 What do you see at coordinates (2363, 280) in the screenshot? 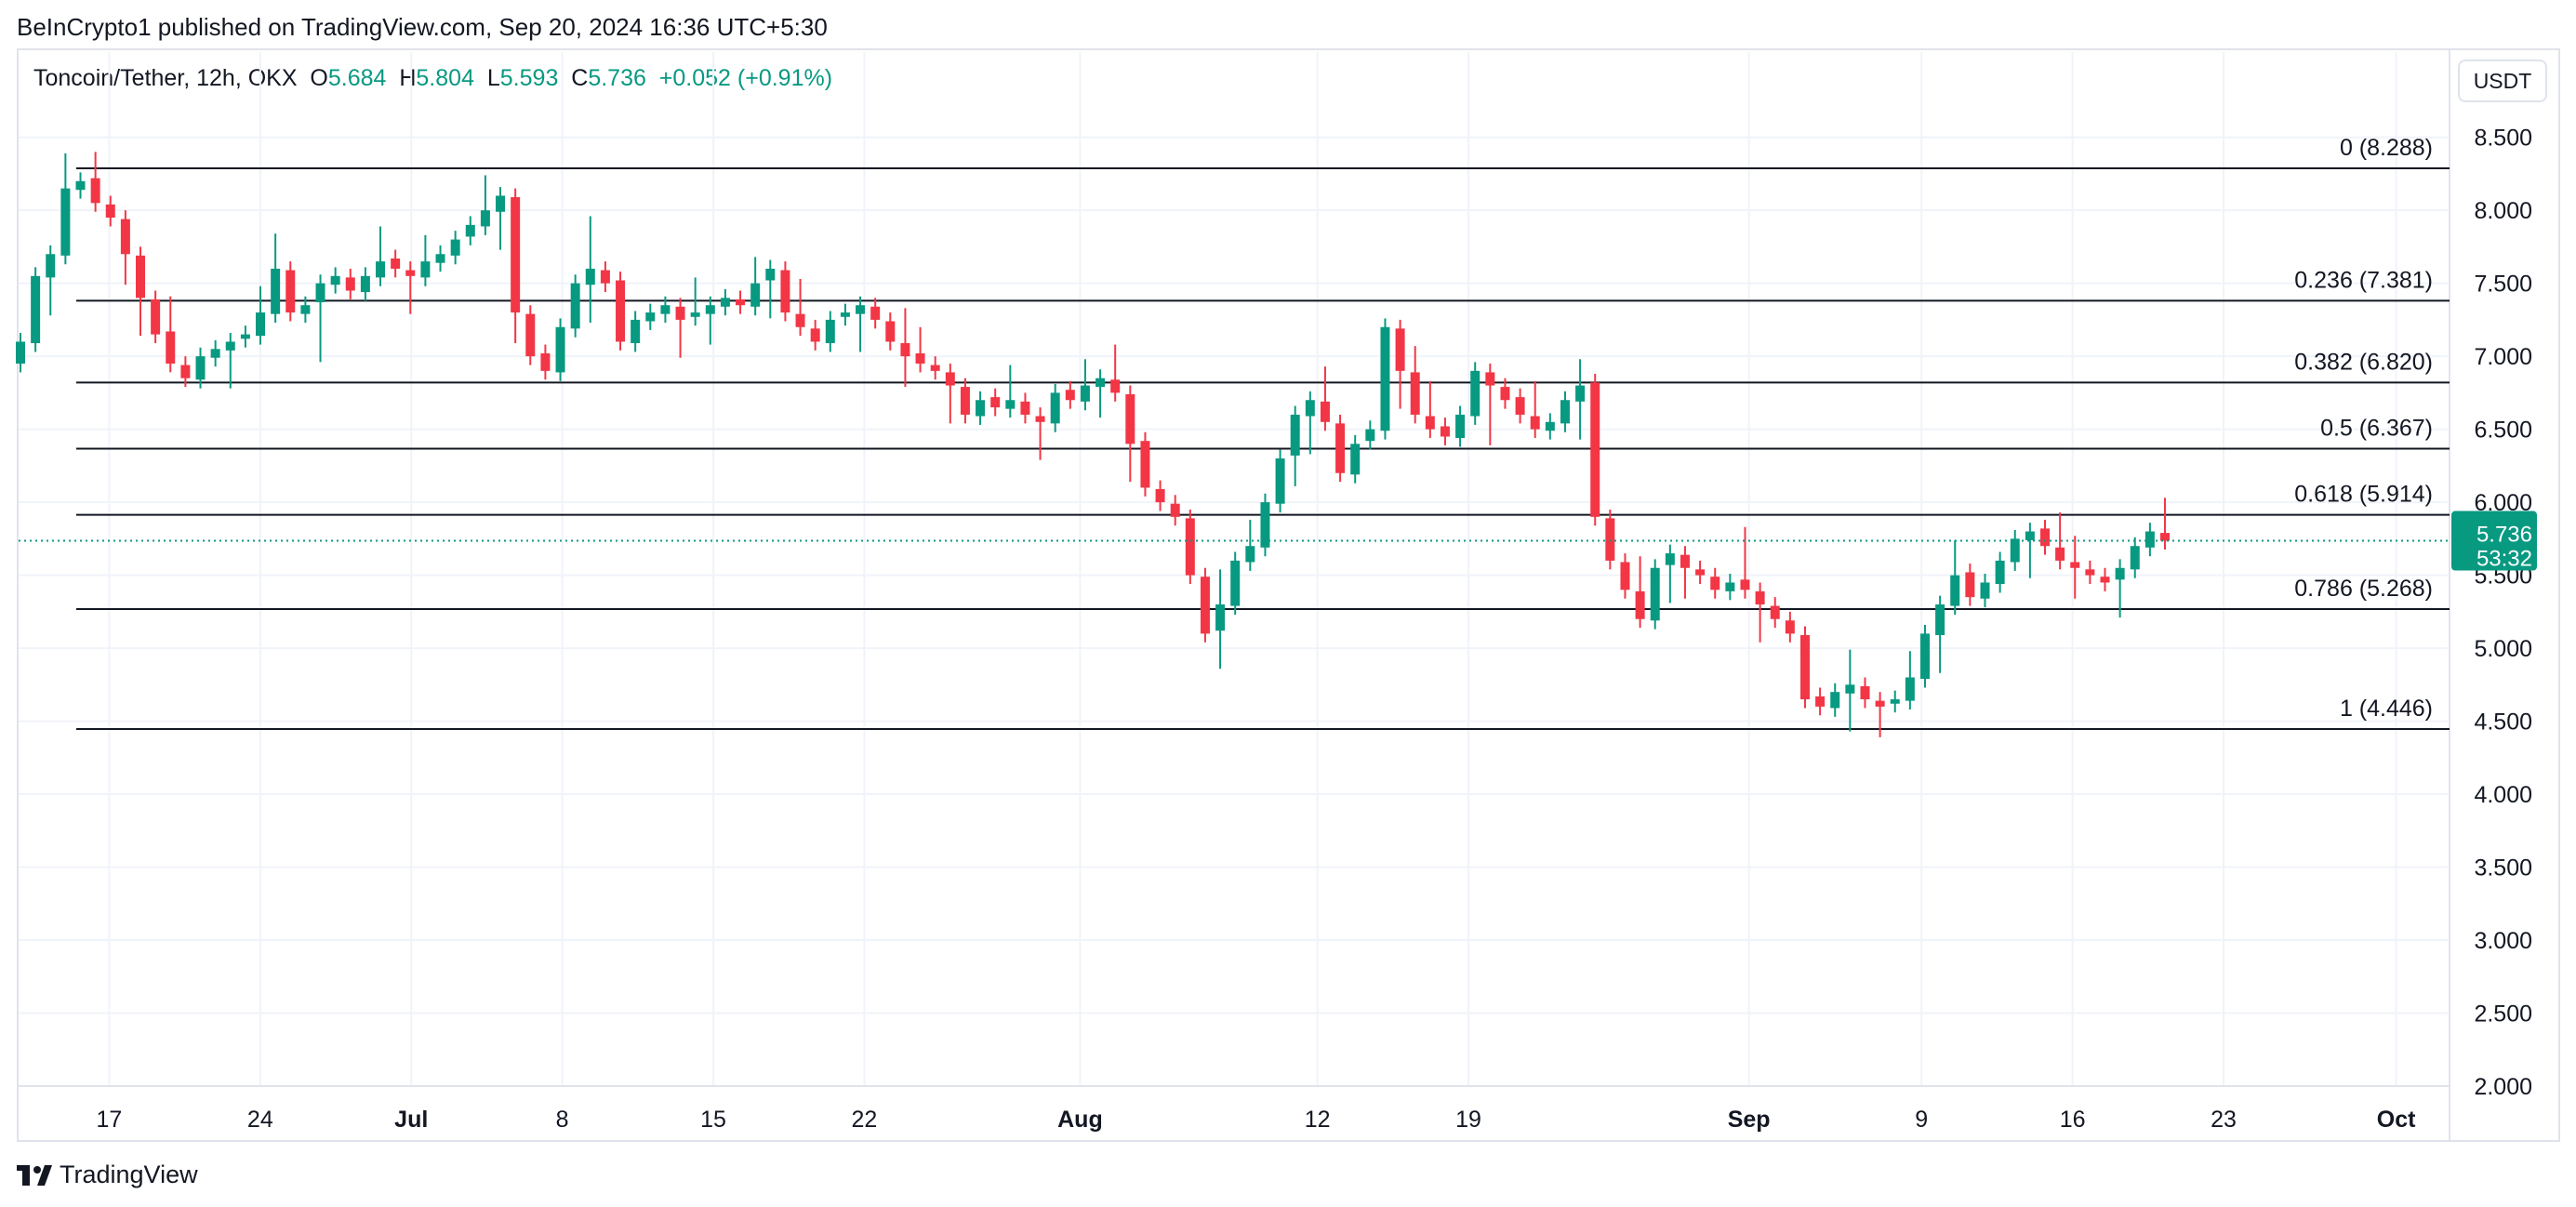
I see `fib-level-label: 0.236 (7.381)` at bounding box center [2363, 280].